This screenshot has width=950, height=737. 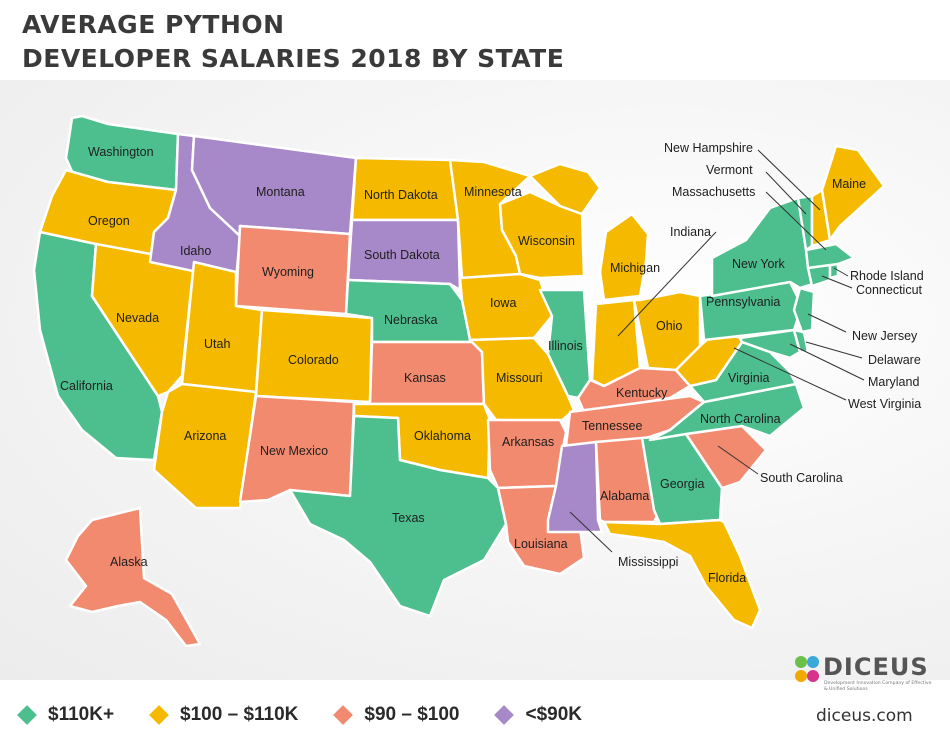 I want to click on label-massachusetts: Massachusetts, so click(x=713, y=192).